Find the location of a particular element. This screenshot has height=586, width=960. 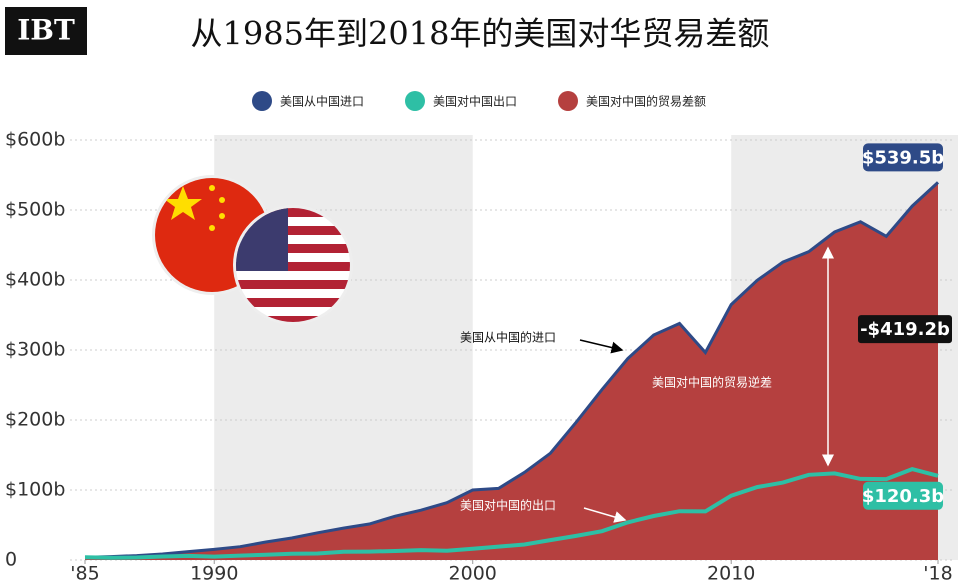

annotation: 美国对中国的贸易逆差 is located at coordinates (712, 382).